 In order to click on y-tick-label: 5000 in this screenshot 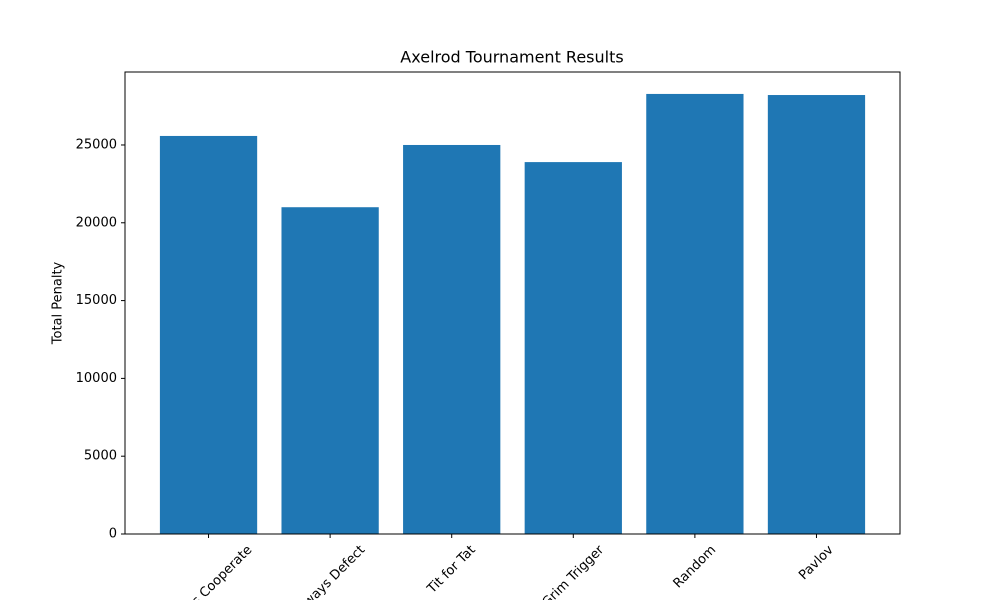, I will do `click(100, 456)`.